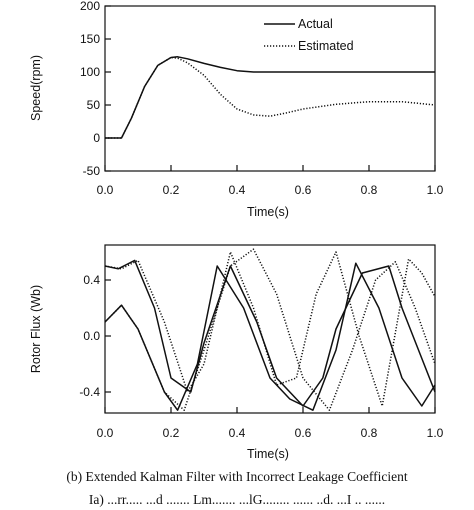  What do you see at coordinates (36, 88) in the screenshot?
I see `speed-ylabel: Speed(rpm)` at bounding box center [36, 88].